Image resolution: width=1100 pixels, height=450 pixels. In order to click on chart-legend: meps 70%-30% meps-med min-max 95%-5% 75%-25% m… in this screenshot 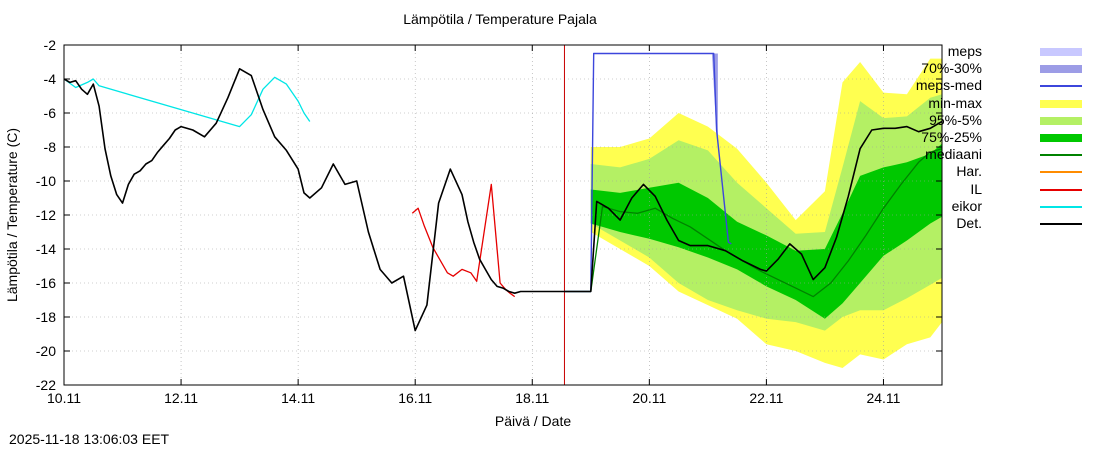, I will do `click(1008, 137)`.